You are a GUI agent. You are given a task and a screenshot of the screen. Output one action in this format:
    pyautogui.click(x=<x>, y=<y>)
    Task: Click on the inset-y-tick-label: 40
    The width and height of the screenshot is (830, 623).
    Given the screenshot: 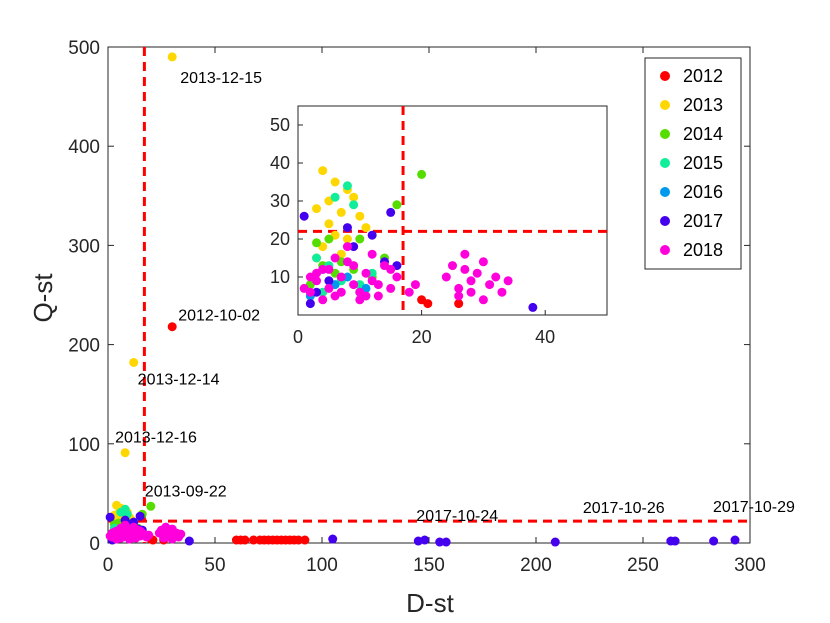 What is the action you would take?
    pyautogui.click(x=280, y=163)
    